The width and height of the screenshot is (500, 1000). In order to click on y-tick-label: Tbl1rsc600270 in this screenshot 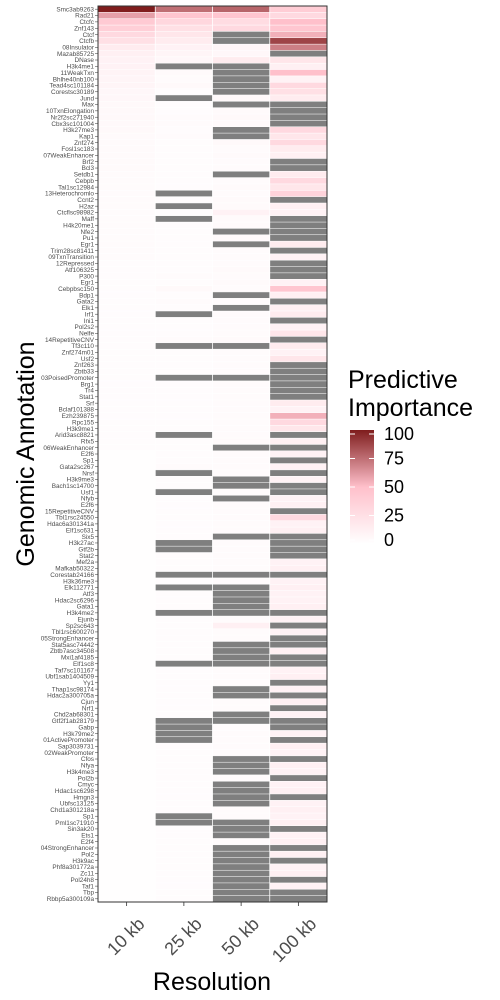, I will do `click(73, 632)`.